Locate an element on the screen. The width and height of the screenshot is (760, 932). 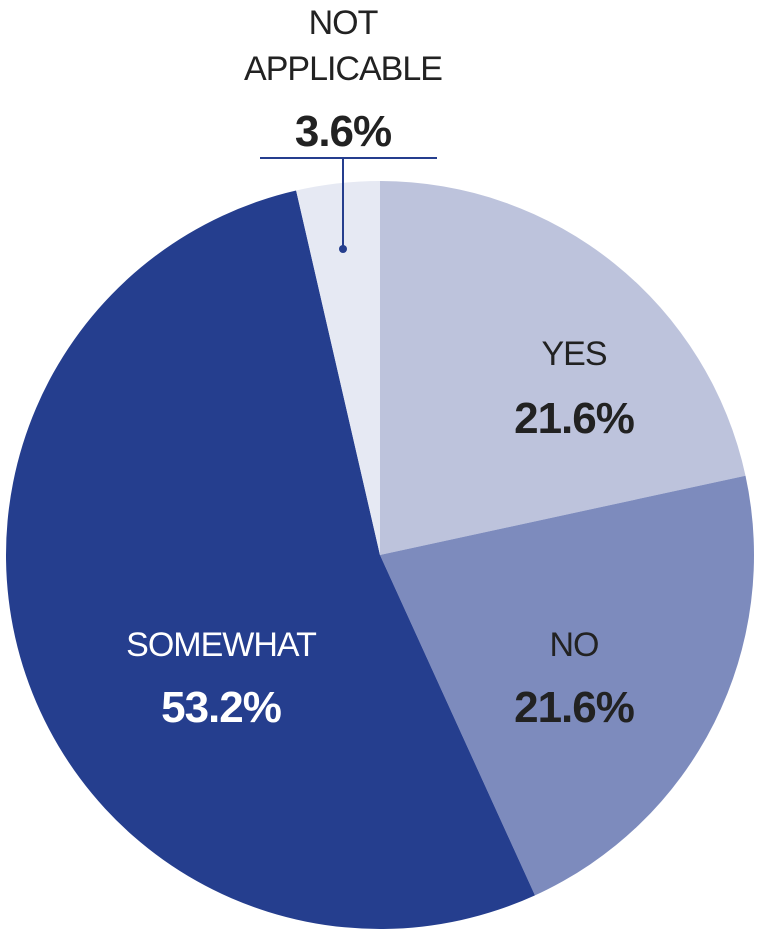
value-yes: 21.6% is located at coordinates (574, 418).